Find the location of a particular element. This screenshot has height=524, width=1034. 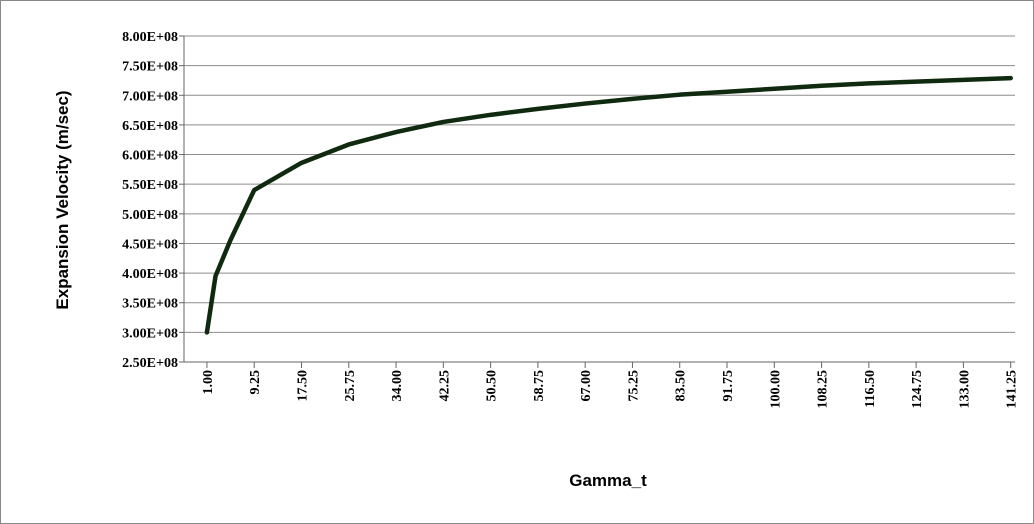

x-tick-label: 9.25 is located at coordinates (255, 382).